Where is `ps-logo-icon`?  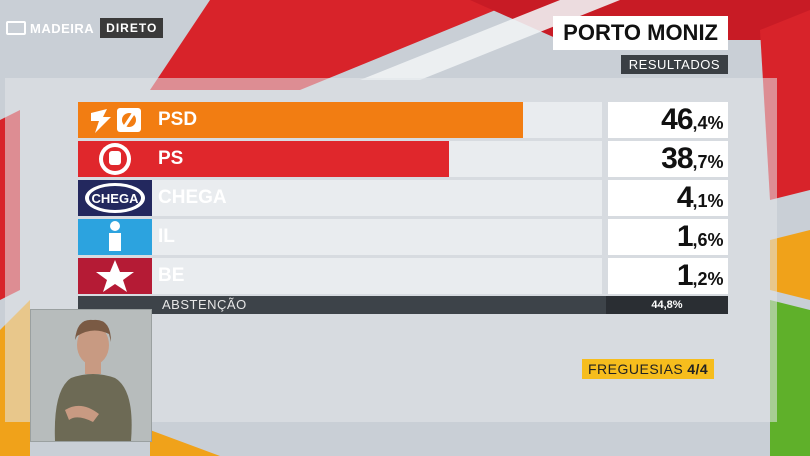
ps-logo-icon is located at coordinates (115, 159).